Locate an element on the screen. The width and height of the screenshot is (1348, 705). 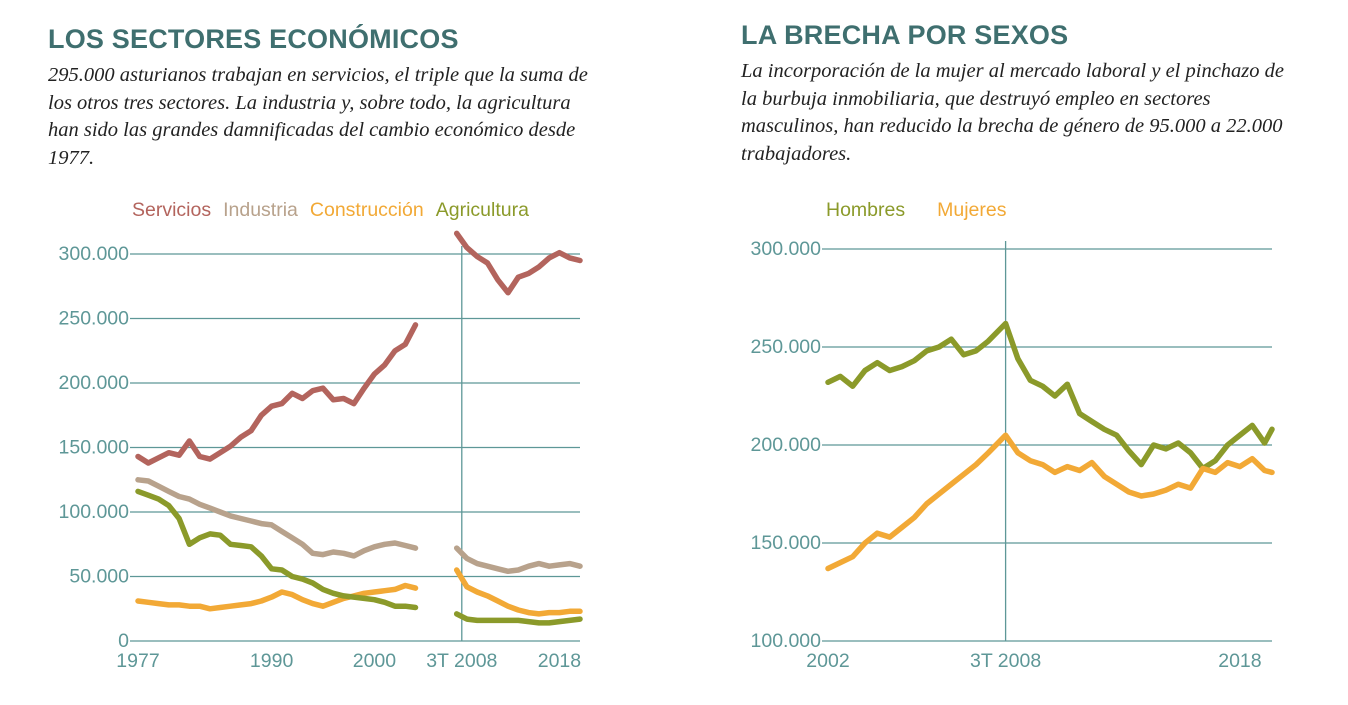
legend-item: Construcción is located at coordinates (367, 210).